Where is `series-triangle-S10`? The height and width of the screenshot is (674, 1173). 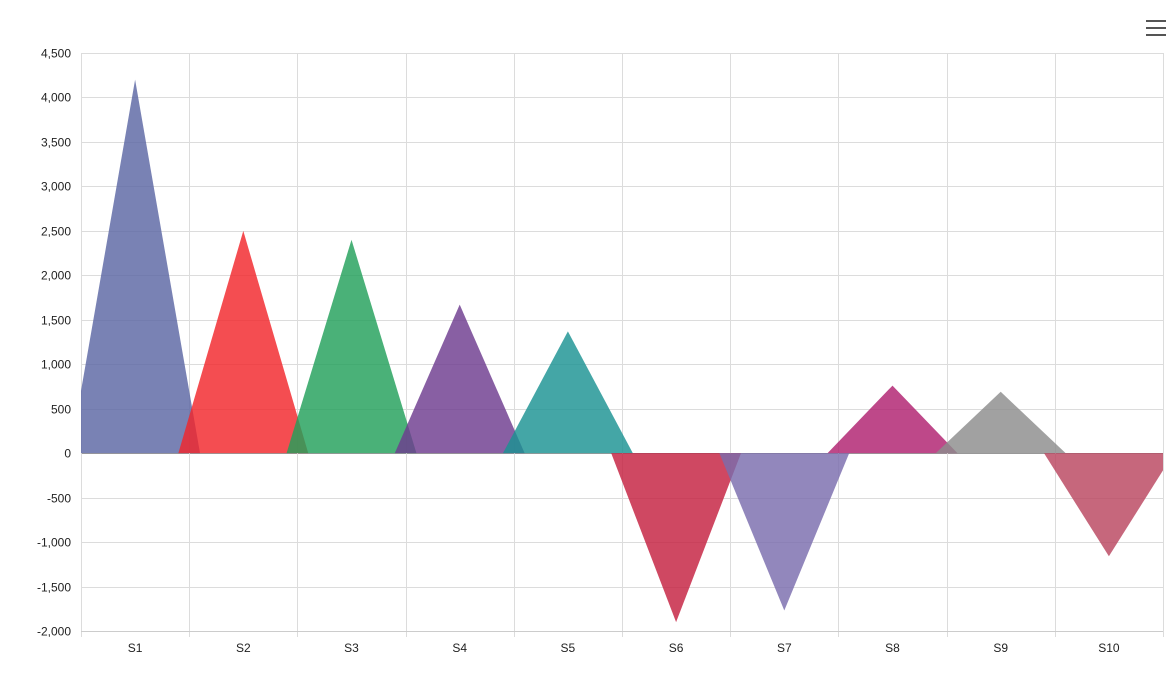 series-triangle-S10 is located at coordinates (1108, 505).